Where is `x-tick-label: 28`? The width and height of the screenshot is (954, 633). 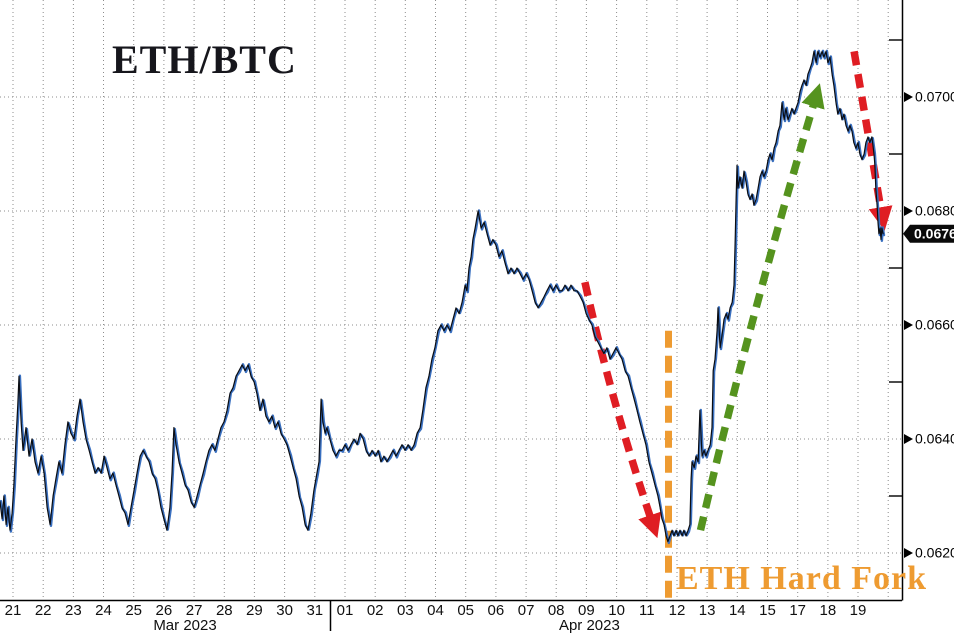
x-tick-label: 28 is located at coordinates (224, 610).